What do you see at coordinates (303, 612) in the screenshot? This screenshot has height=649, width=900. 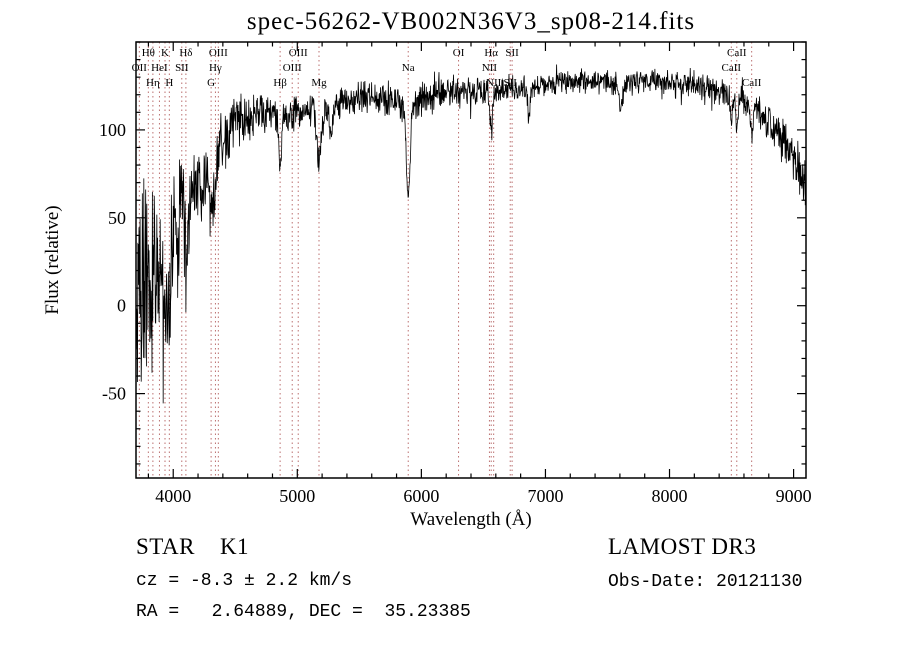 I see `coords-text: RA = 2.64889, DEC = 35.23385` at bounding box center [303, 612].